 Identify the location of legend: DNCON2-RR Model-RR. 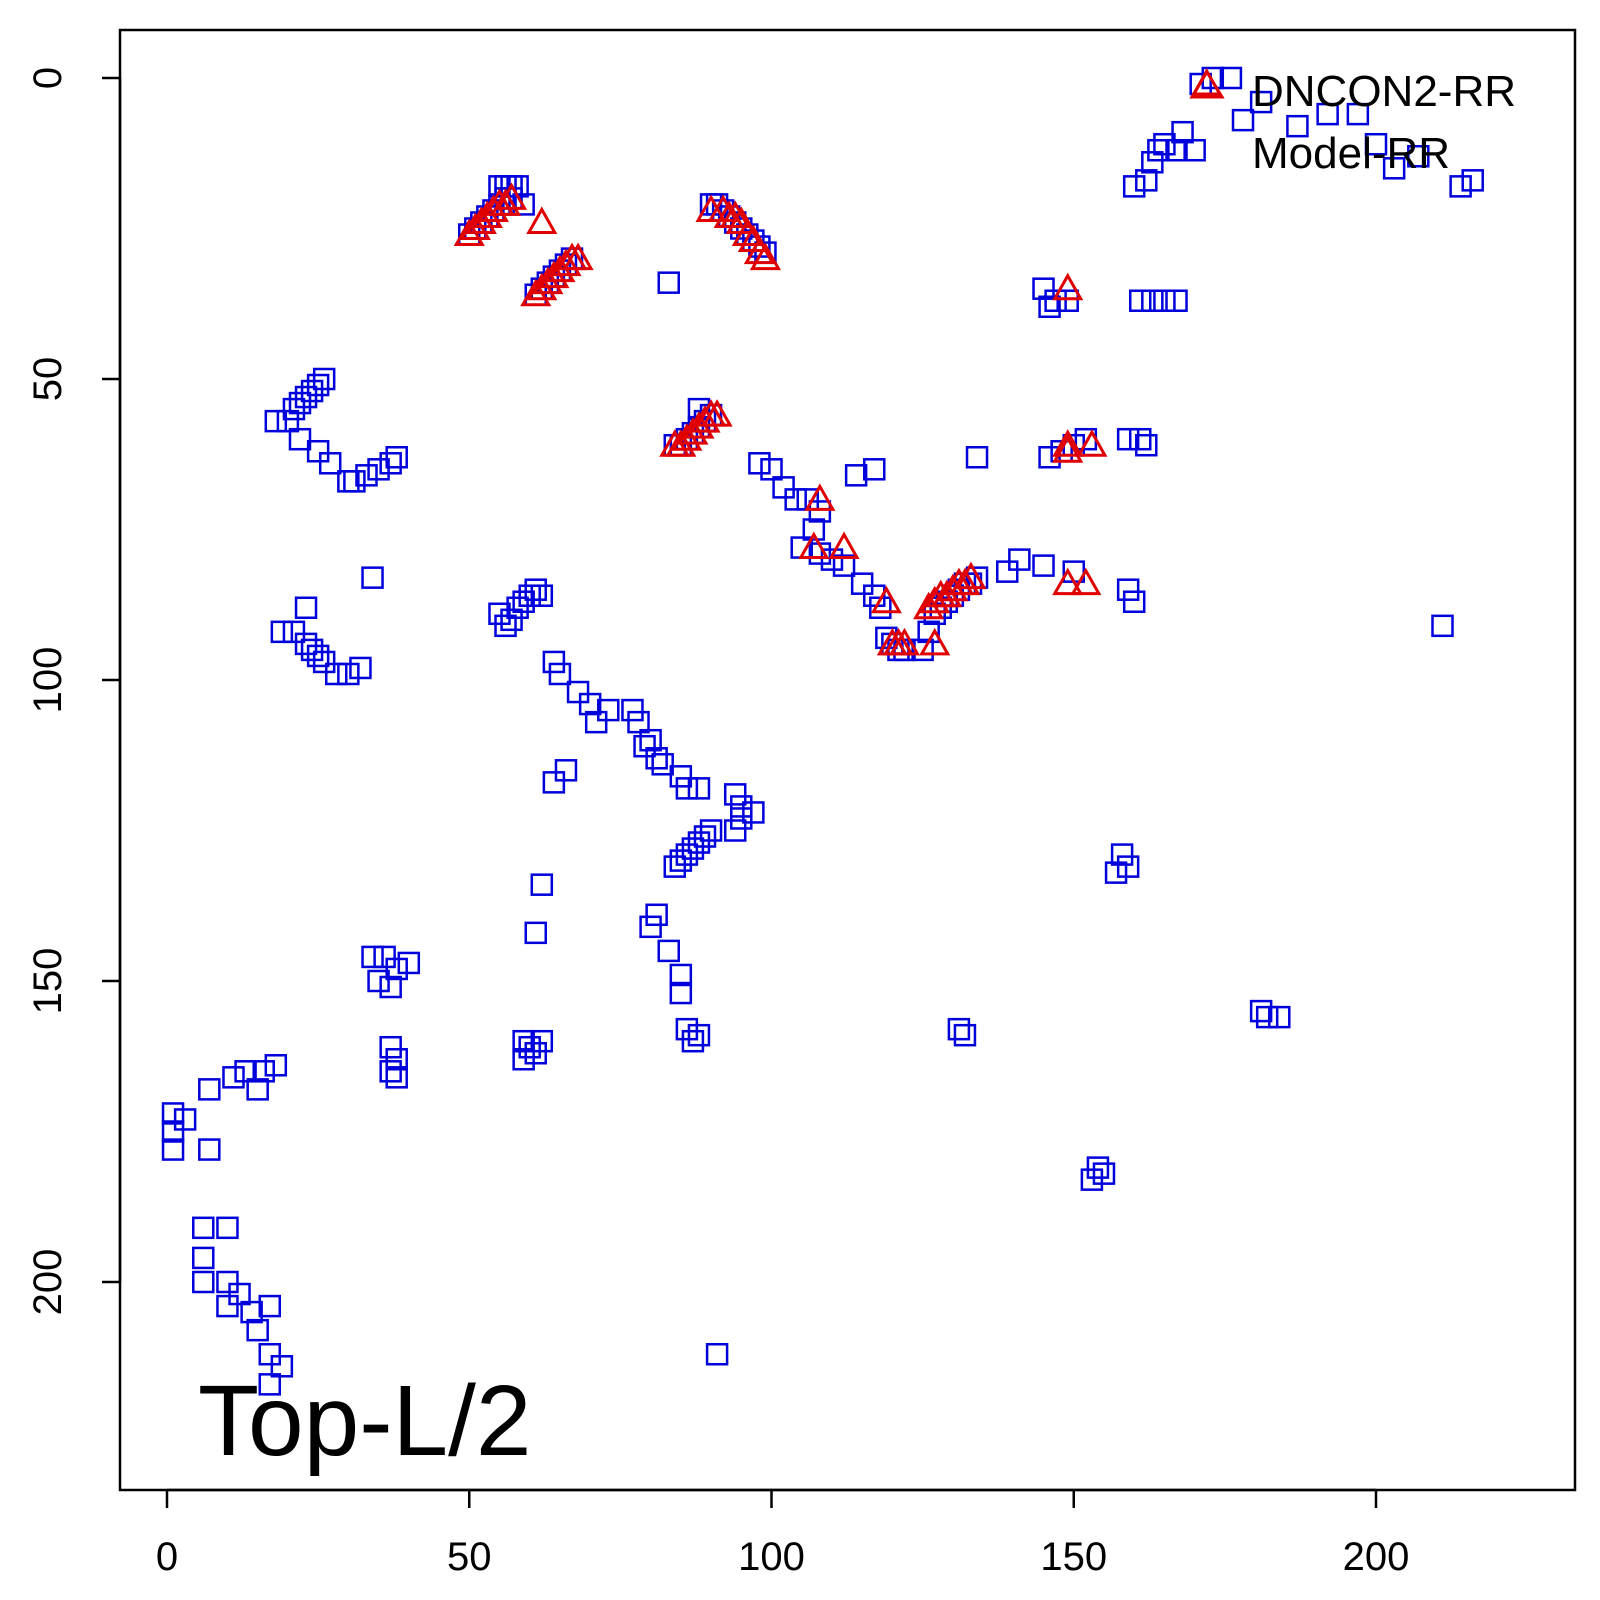
(1352, 122).